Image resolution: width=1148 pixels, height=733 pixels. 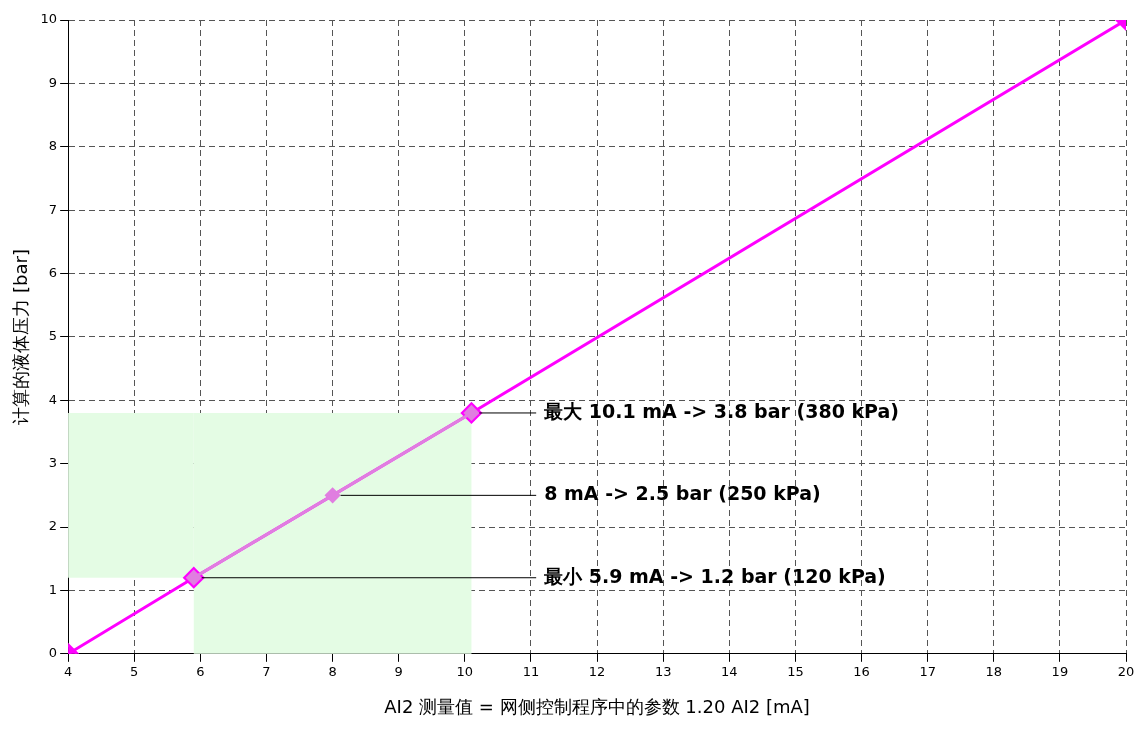 What do you see at coordinates (49, 19) in the screenshot?
I see `y-tick-label: 10` at bounding box center [49, 19].